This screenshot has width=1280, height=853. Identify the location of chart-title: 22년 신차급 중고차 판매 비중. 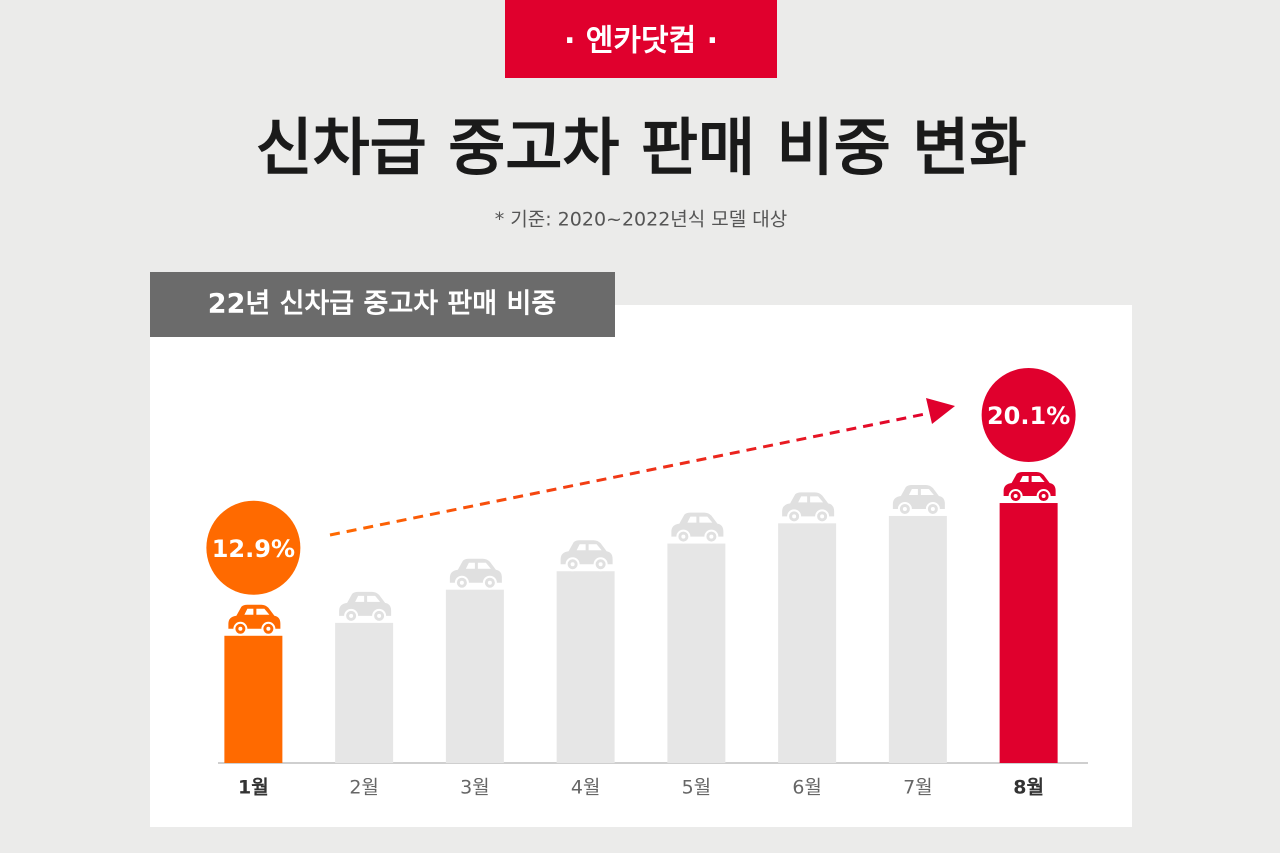
(382, 304).